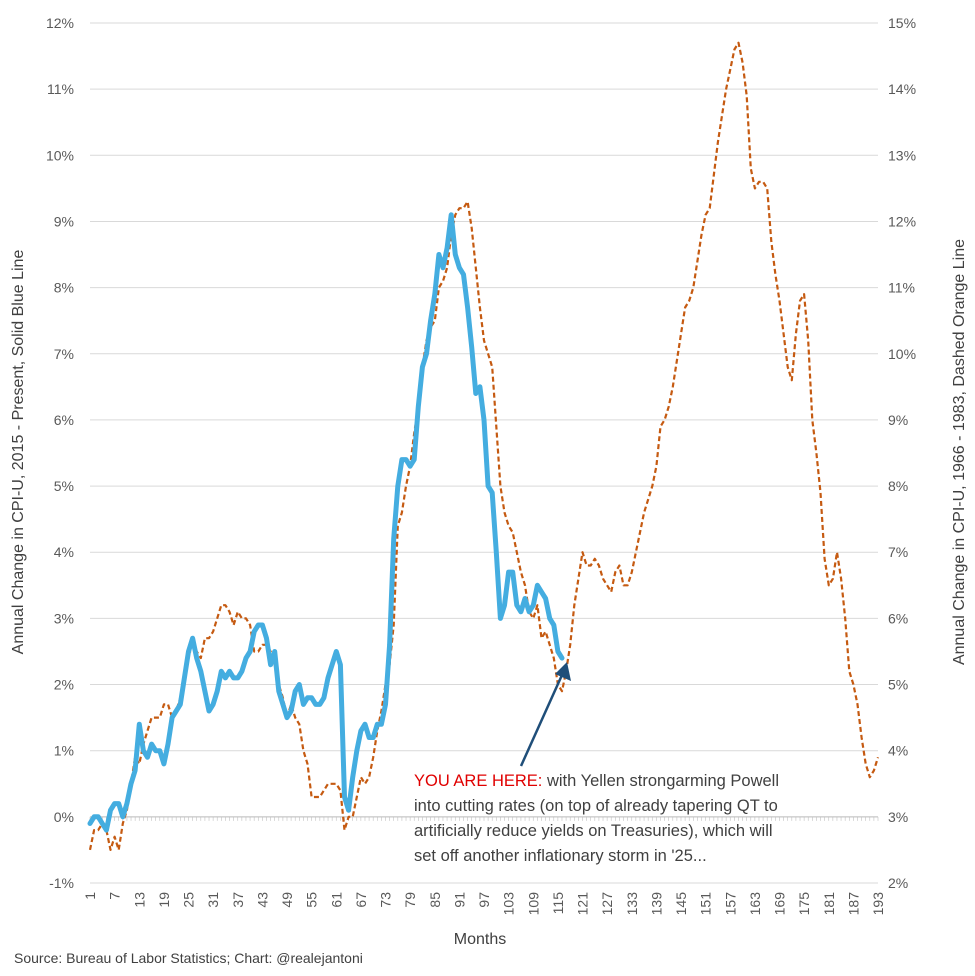  What do you see at coordinates (901, 288) in the screenshot?
I see `right-tick-label: 11%` at bounding box center [901, 288].